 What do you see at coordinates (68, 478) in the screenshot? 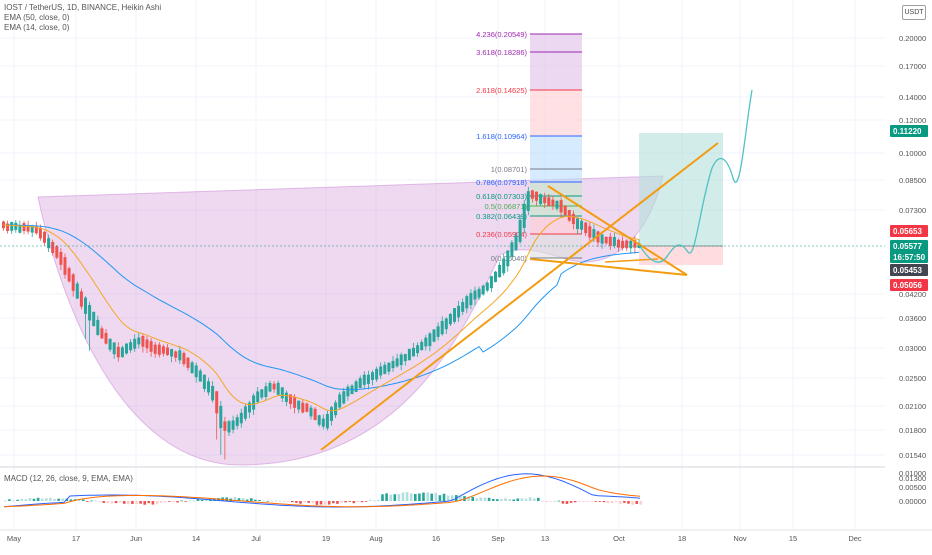
I see `macd-legend: MACD (12, 26, close, 9, EMA, EMA)` at bounding box center [68, 478].